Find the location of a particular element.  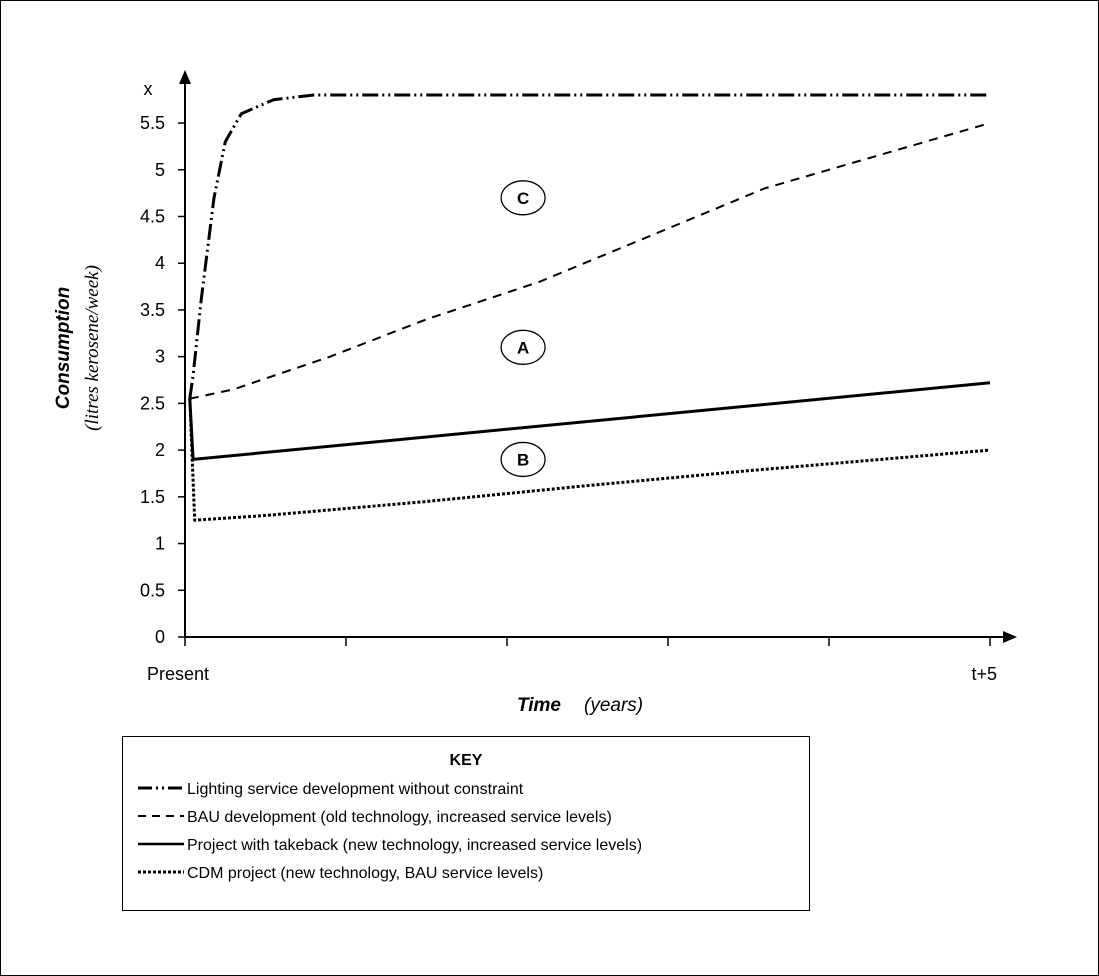

annotation-label: C is located at coordinates (523, 198).